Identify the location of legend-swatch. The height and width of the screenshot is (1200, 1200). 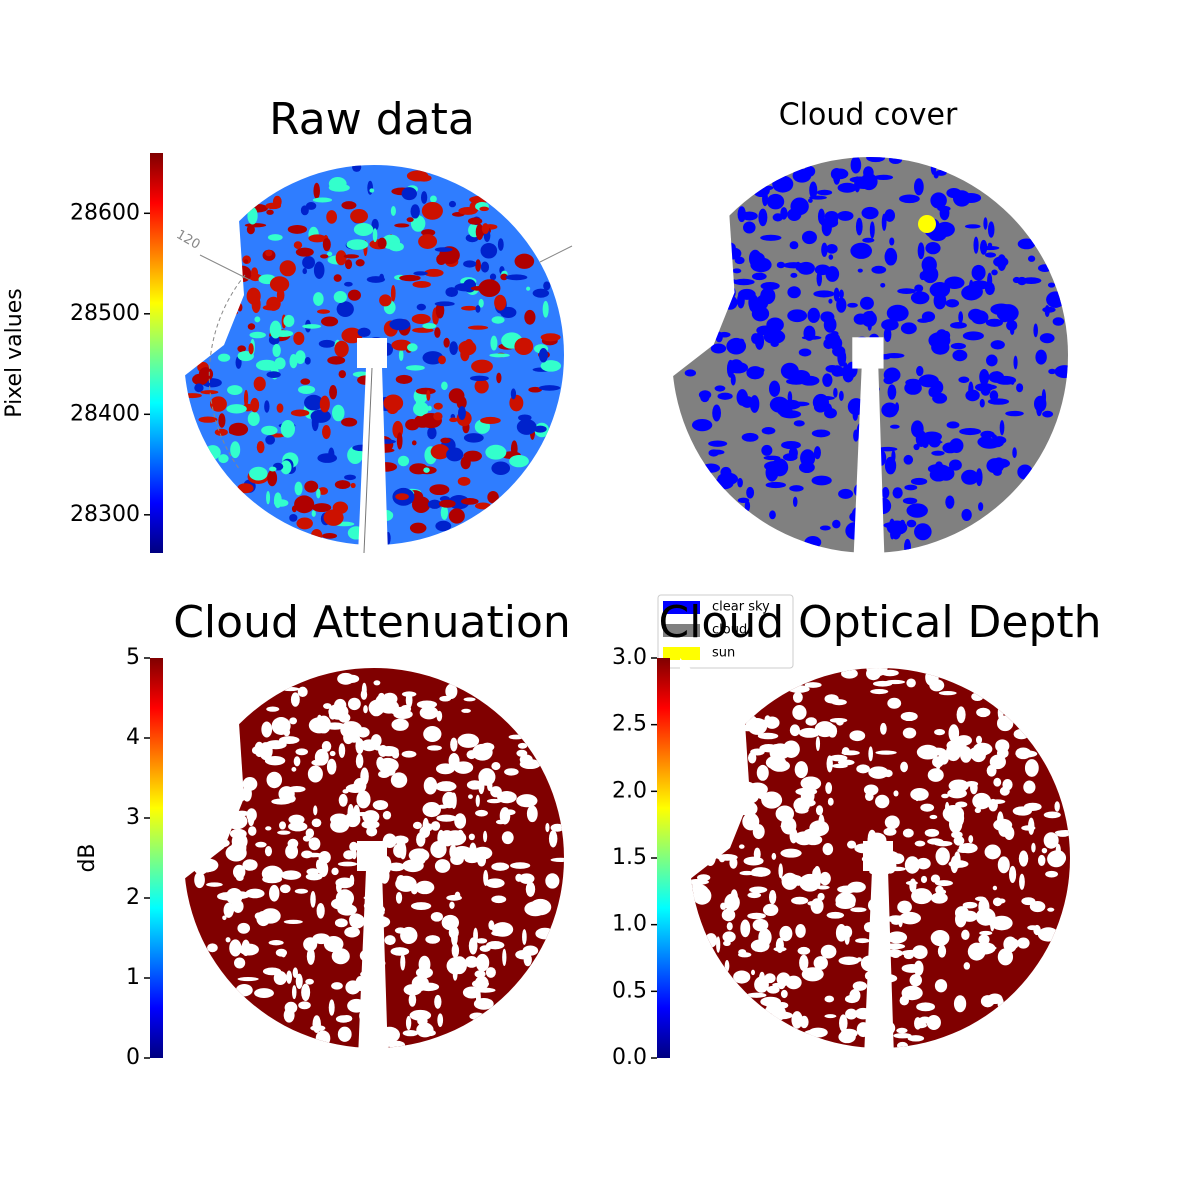
(681, 630).